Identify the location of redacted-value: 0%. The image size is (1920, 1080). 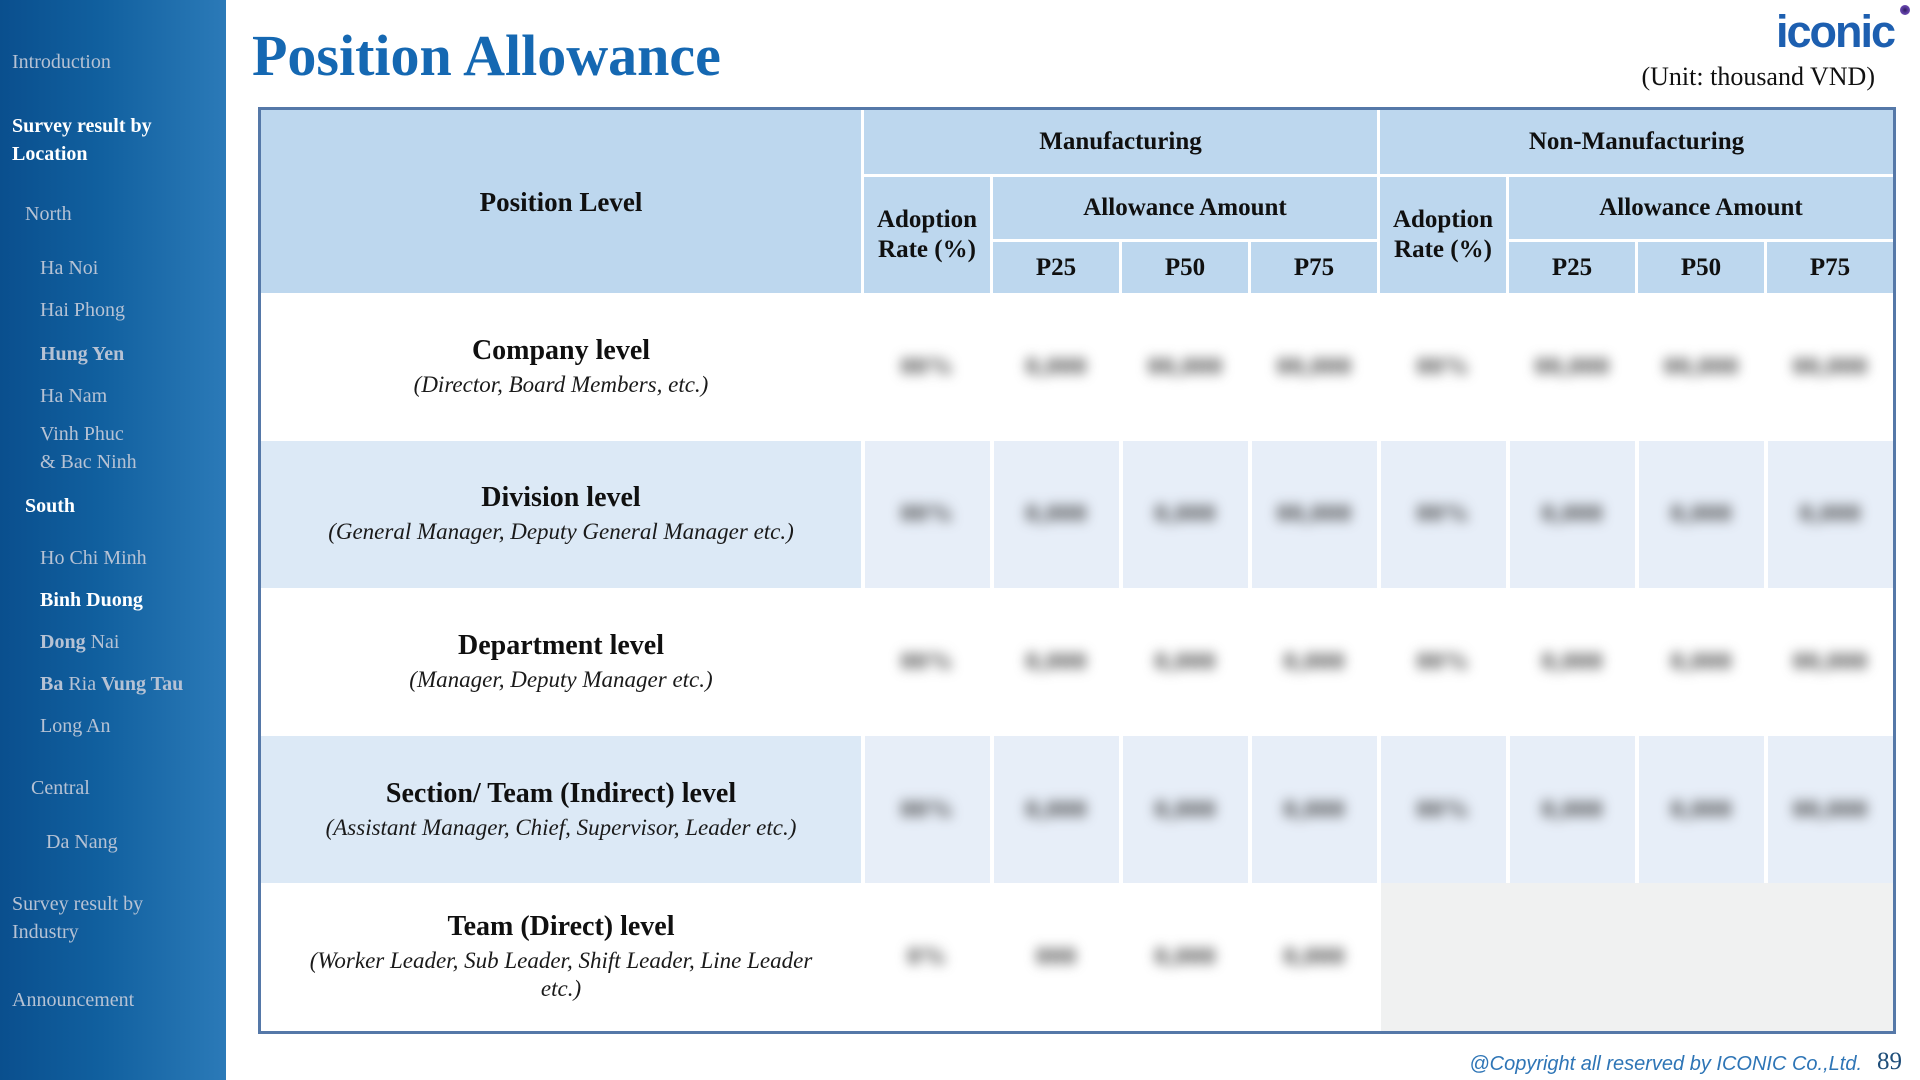
(927, 957).